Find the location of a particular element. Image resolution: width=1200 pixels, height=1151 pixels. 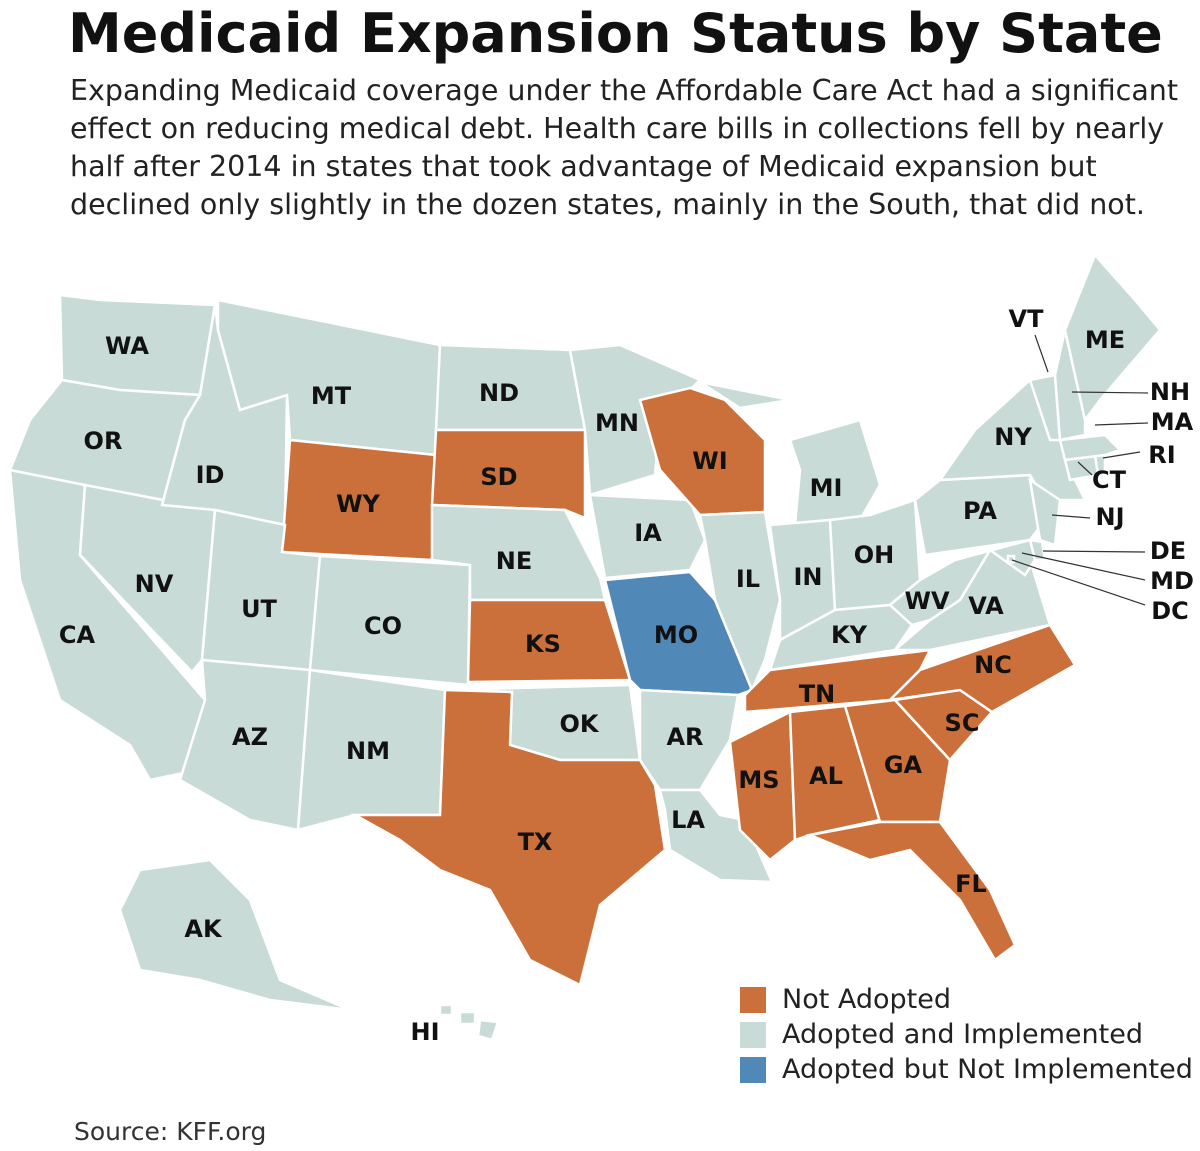

state-md is located at coordinates (995, 557).